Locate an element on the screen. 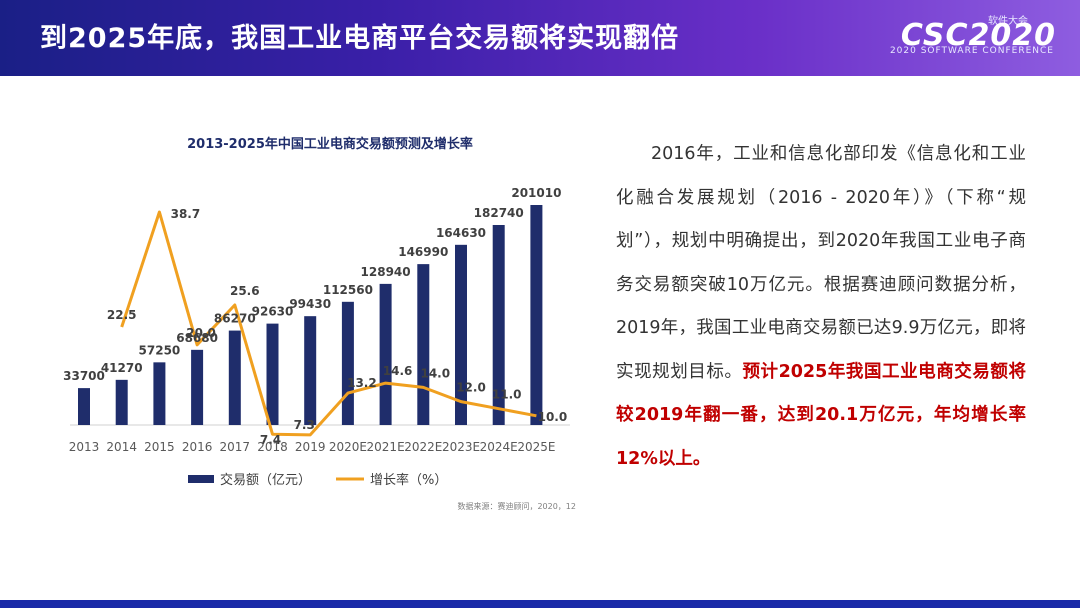 The width and height of the screenshot is (1080, 608). legend-line-label: 增长率（%） is located at coordinates (408, 480).